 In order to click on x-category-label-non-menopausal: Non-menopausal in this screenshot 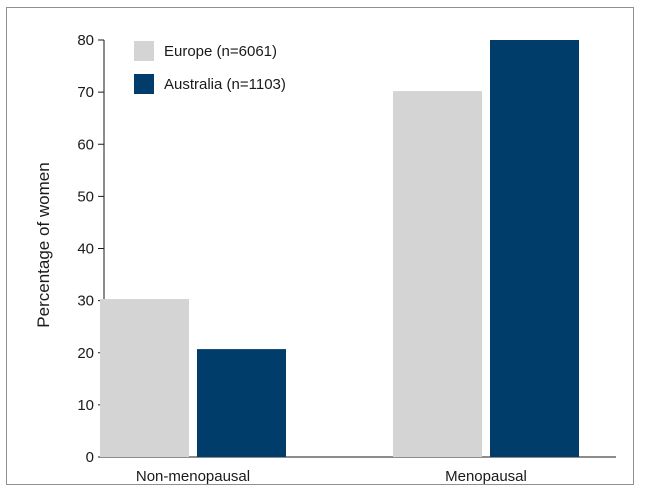, I will do `click(193, 476)`.